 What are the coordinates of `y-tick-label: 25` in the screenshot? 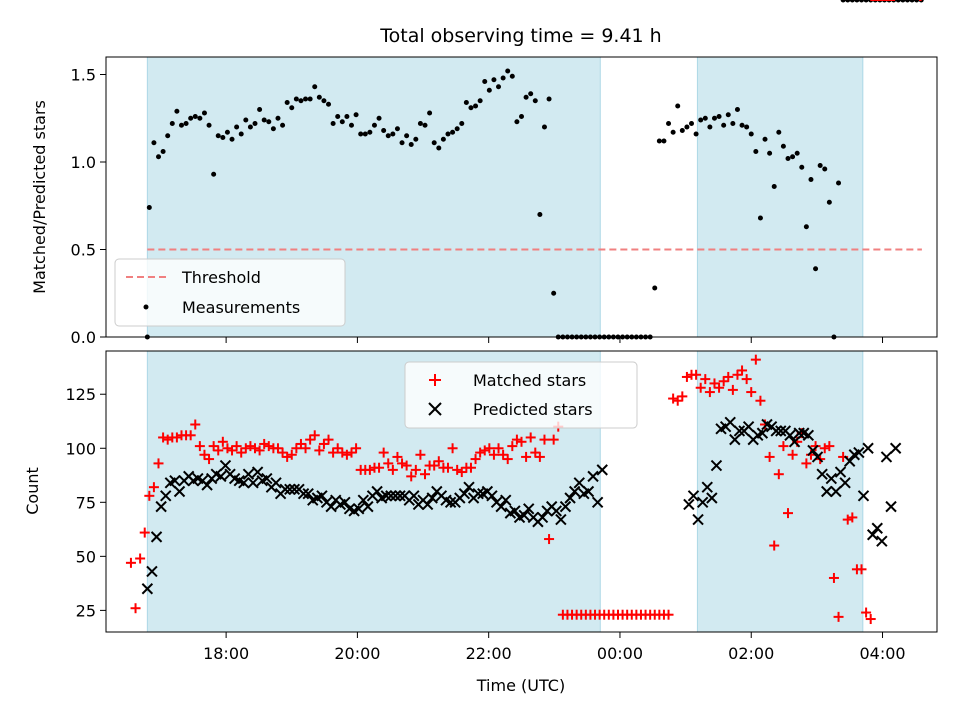 It's located at (86, 610).